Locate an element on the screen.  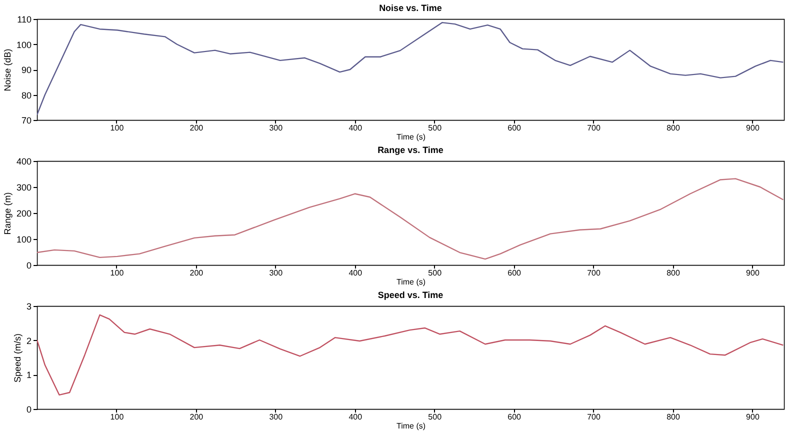
y-tick-label: 3 is located at coordinates (29, 307).